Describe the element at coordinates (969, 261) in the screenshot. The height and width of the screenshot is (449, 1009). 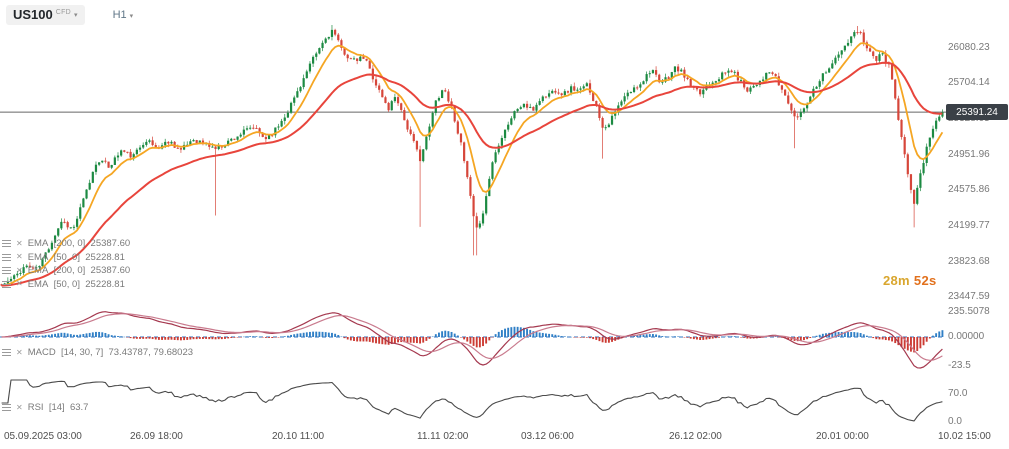
I see `axis-label: 23823.68` at that location.